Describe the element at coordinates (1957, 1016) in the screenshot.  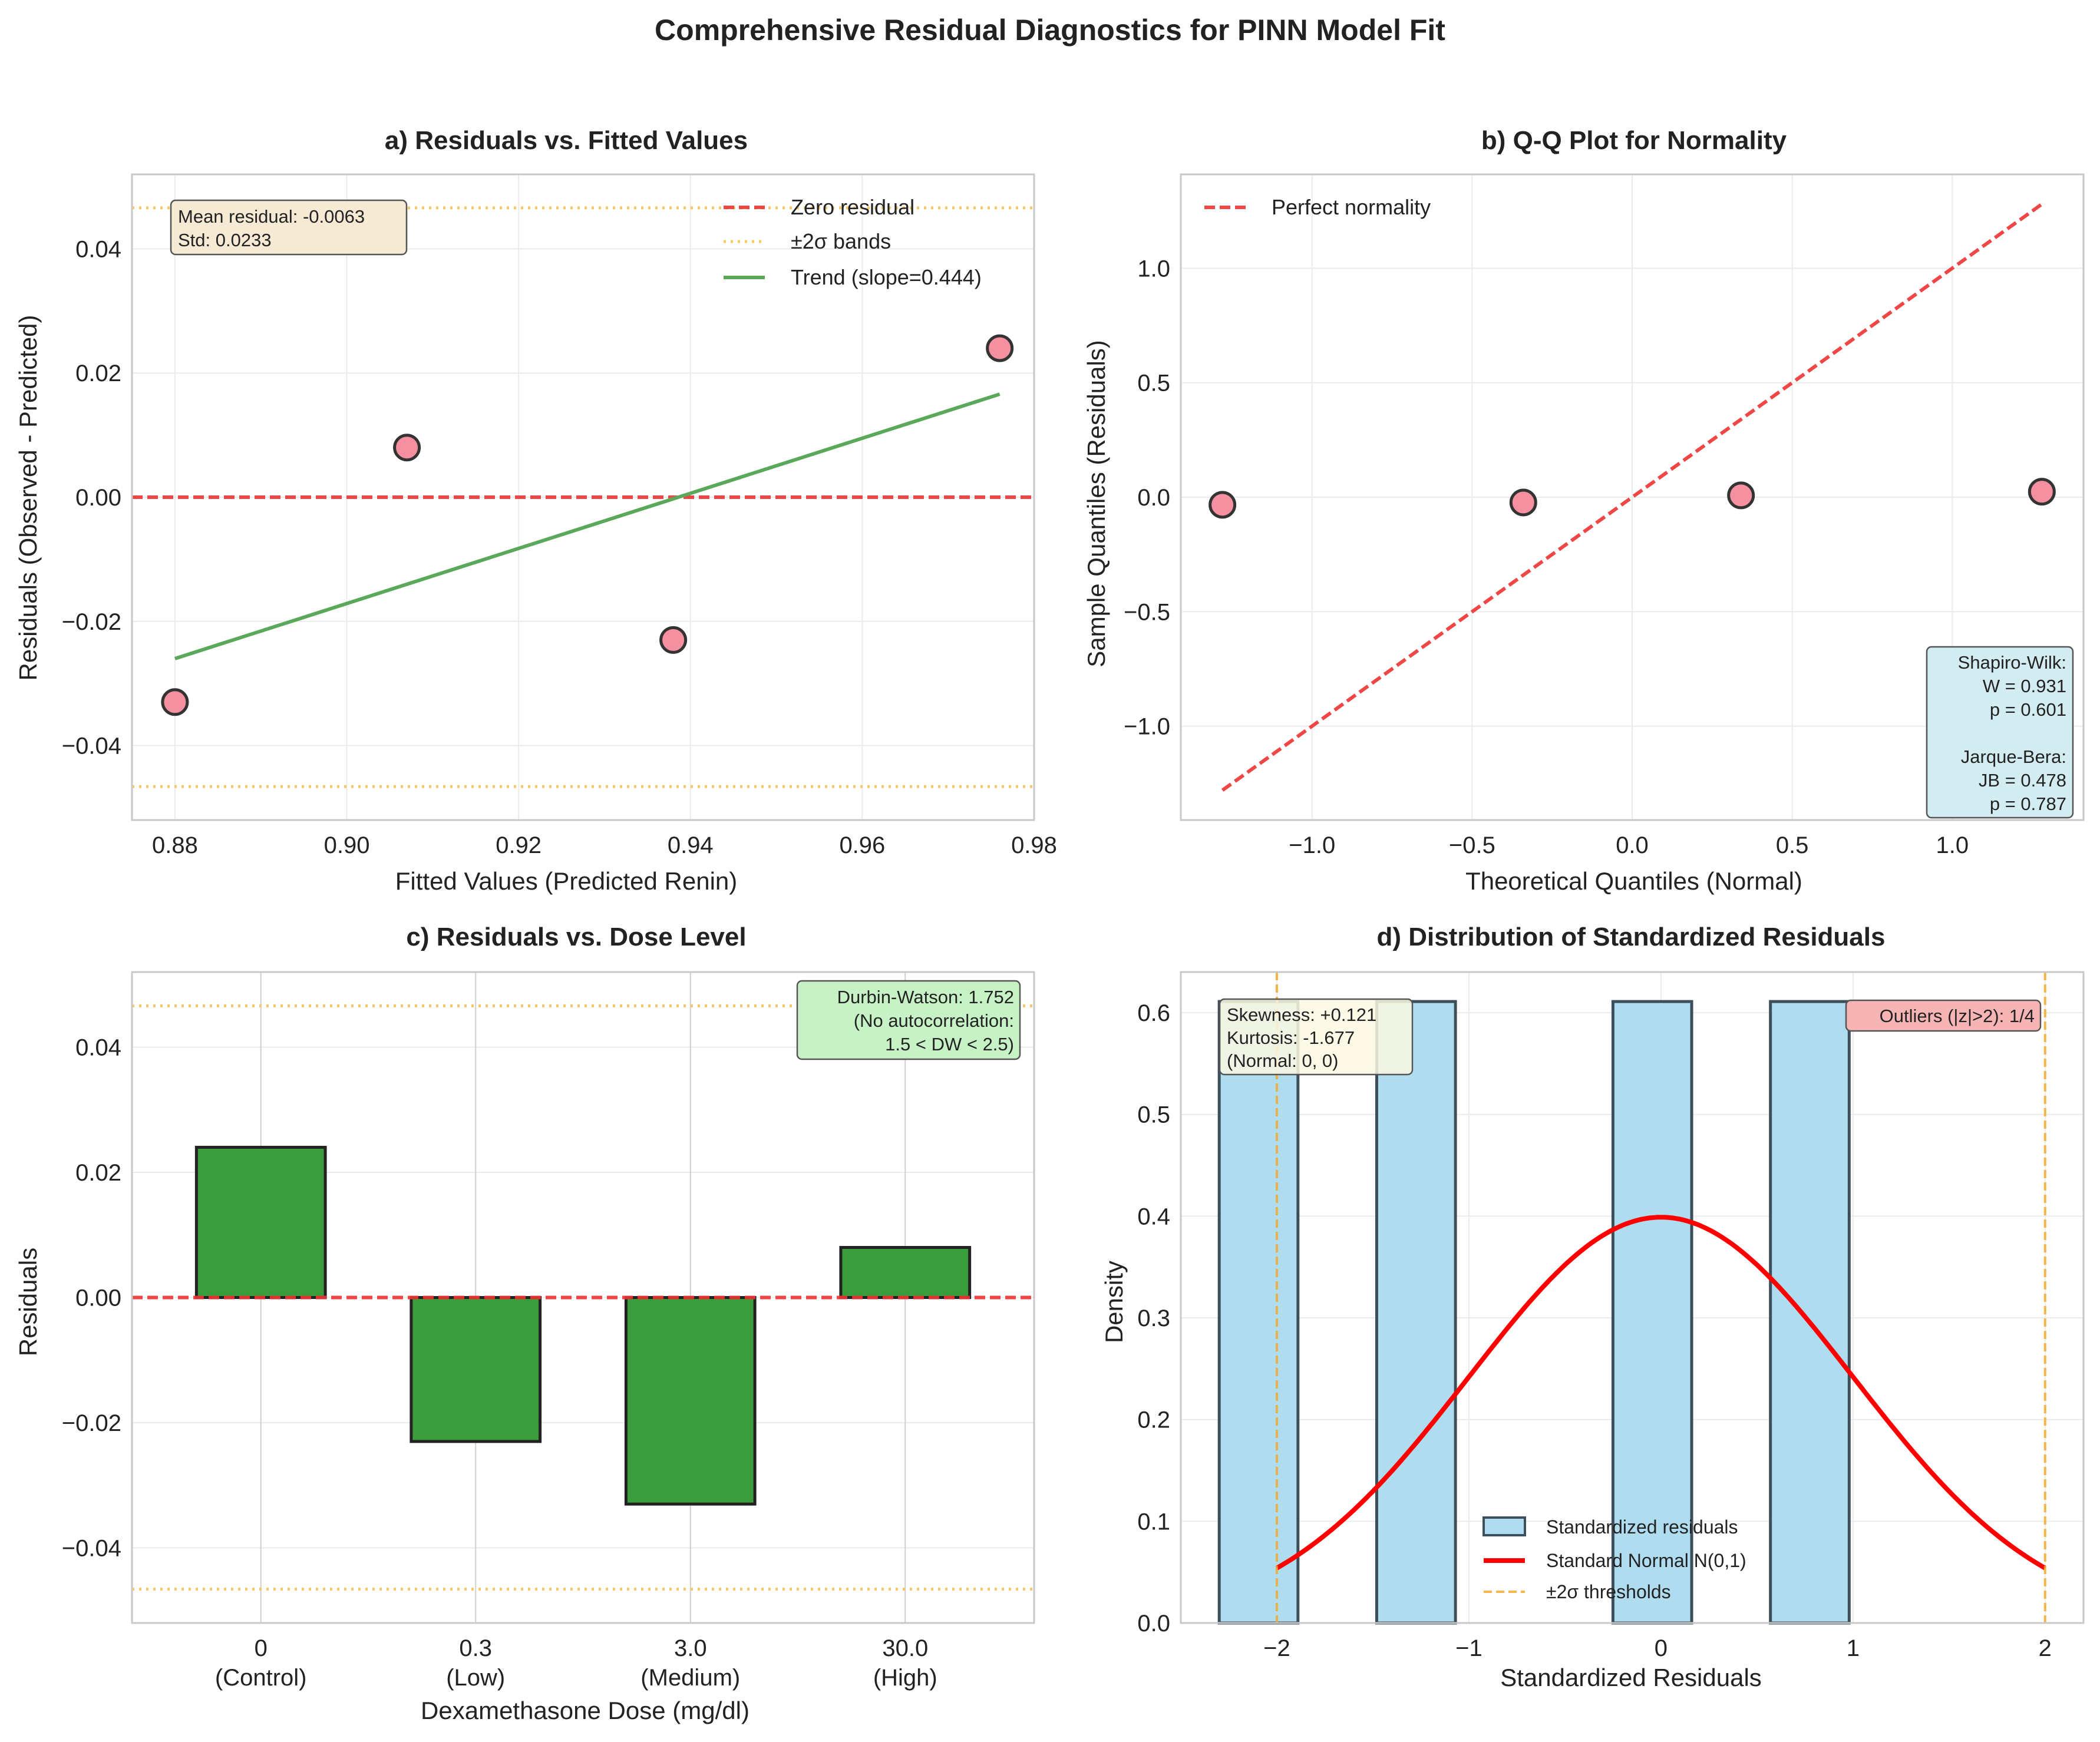
I see `panel-d-annotation-line: Outliers (|z|>2): 1/4` at that location.